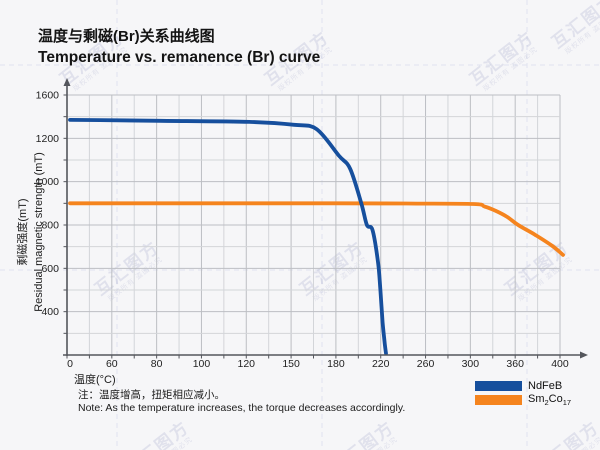 This screenshot has height=450, width=600. What do you see at coordinates (179, 57) in the screenshot?
I see `page-title-en: Temperature vs. remanence (Br) curve` at bounding box center [179, 57].